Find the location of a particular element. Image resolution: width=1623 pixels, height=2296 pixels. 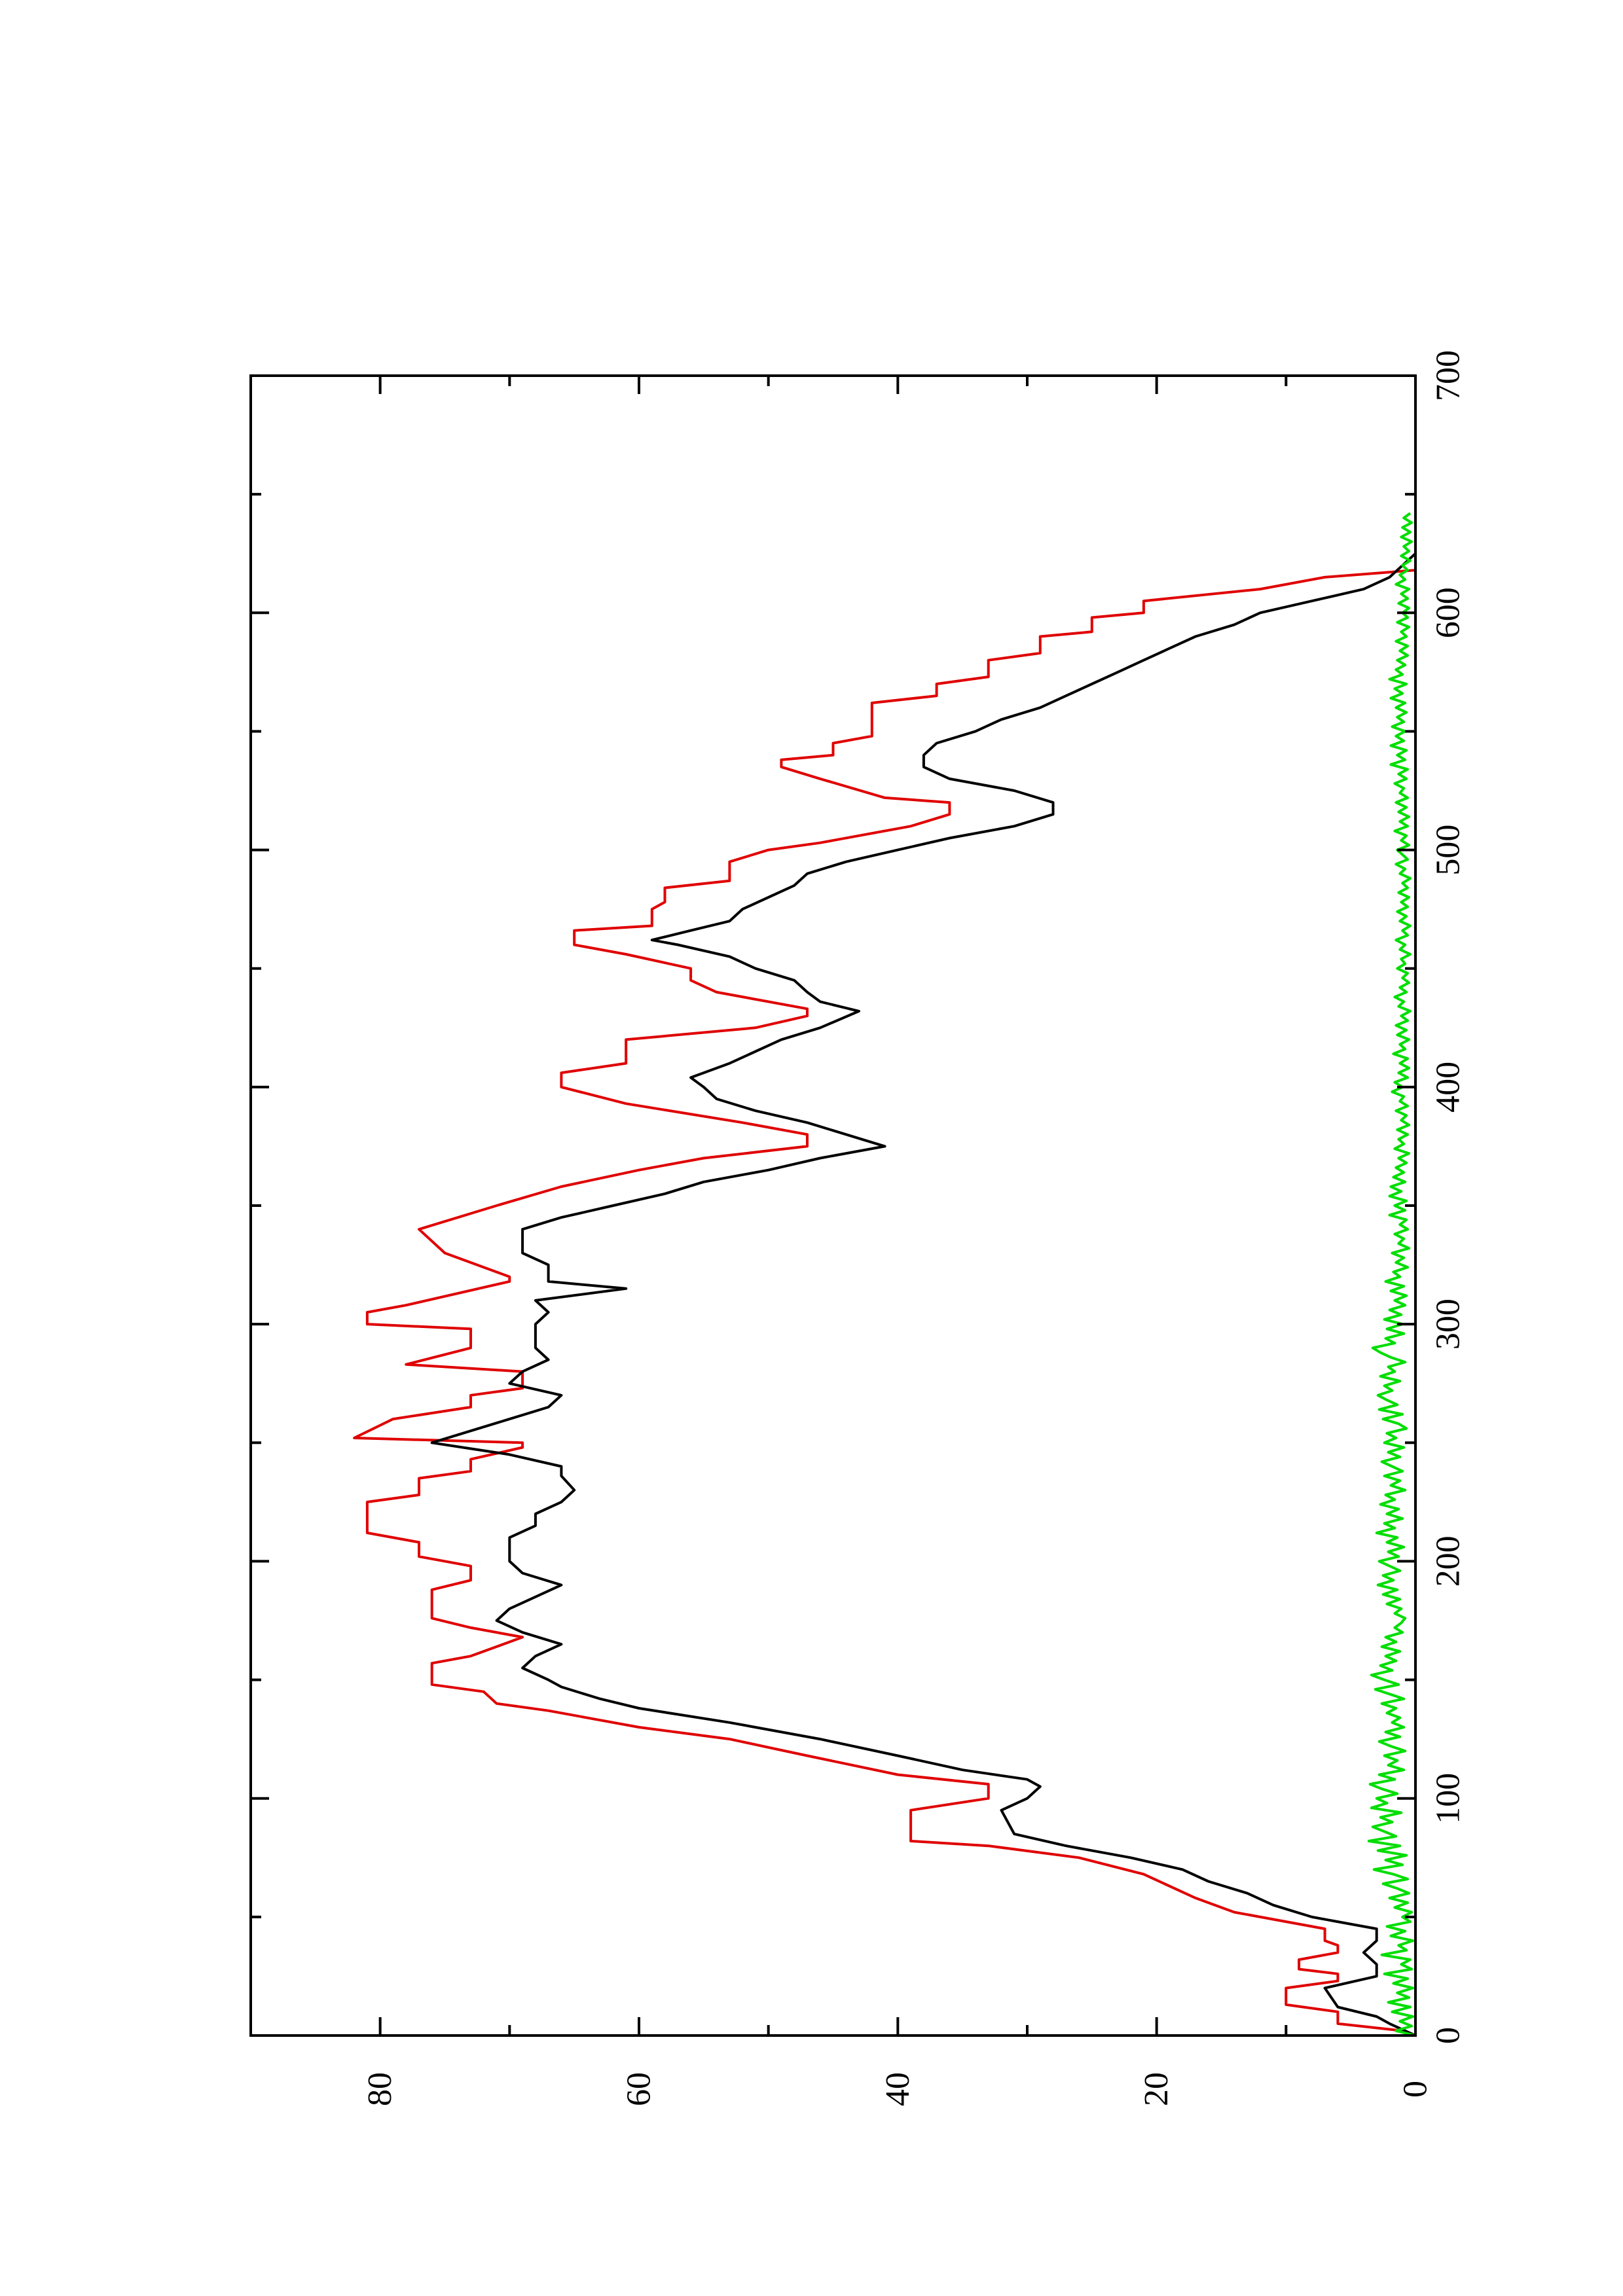

x-tick-label: 0 is located at coordinates (1448, 2035).